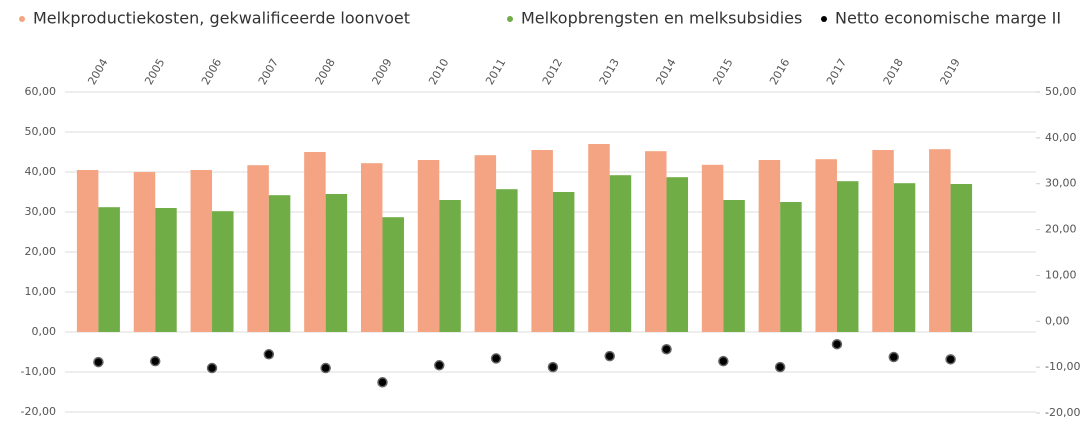 This screenshot has height=423, width=1081. Describe the element at coordinates (722, 71) in the screenshot. I see `x-tick-label: 2015` at that location.